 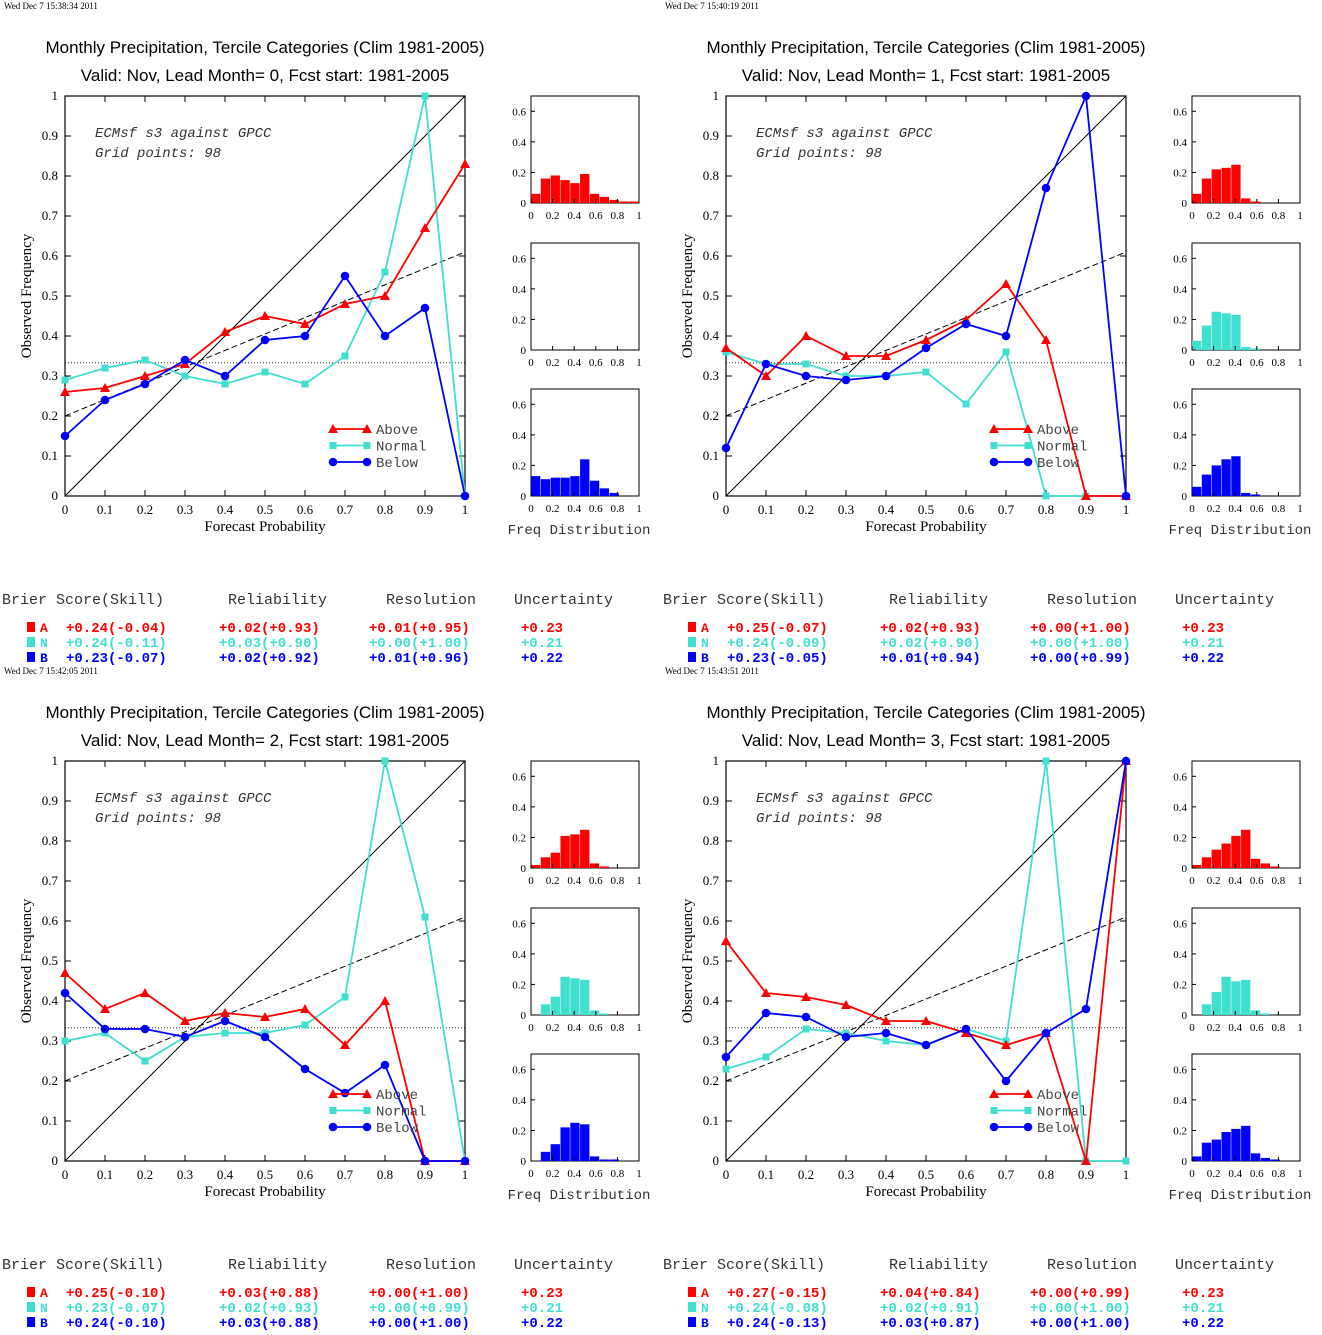 I want to click on table-row-letter: B, so click(x=44, y=658).